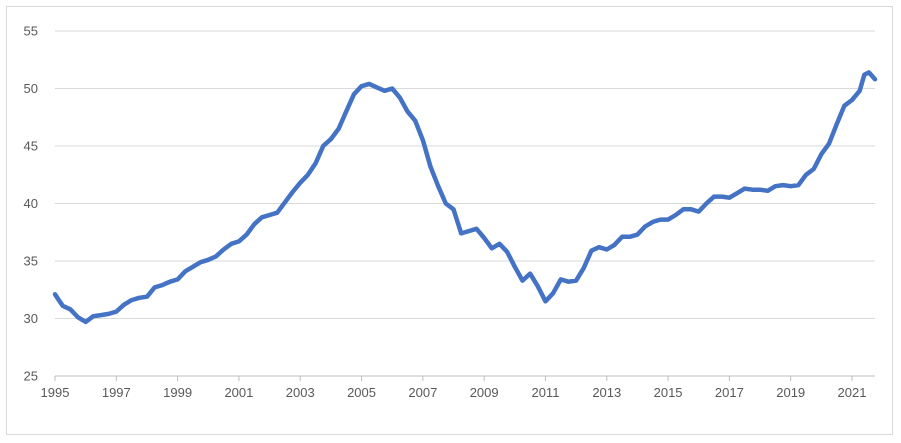 This screenshot has width=901, height=443. What do you see at coordinates (852, 392) in the screenshot?
I see `x-tick-label-2021: 2021` at bounding box center [852, 392].